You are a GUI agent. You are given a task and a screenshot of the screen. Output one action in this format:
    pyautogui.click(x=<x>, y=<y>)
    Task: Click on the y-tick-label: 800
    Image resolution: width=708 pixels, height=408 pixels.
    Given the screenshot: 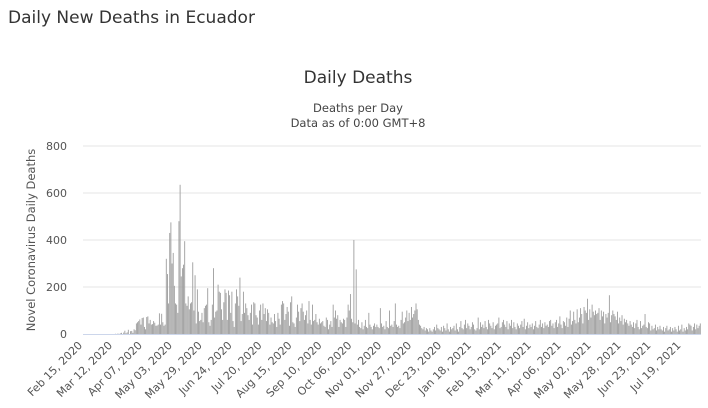 What is the action you would take?
    pyautogui.click(x=56, y=146)
    